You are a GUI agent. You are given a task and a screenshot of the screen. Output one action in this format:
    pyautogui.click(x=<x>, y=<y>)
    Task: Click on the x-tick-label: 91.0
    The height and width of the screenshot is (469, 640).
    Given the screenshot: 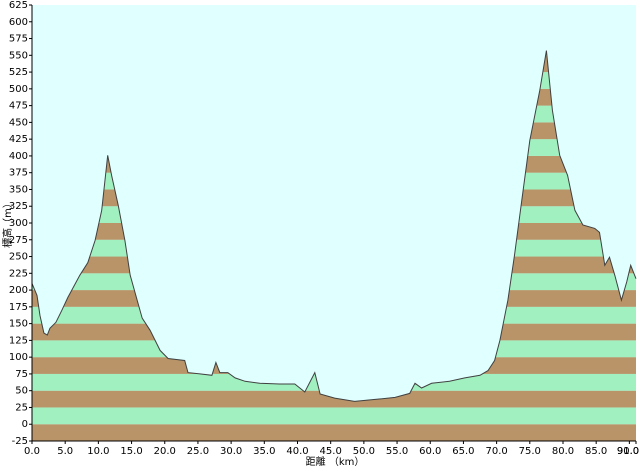 What is the action you would take?
    pyautogui.click(x=628, y=451)
    